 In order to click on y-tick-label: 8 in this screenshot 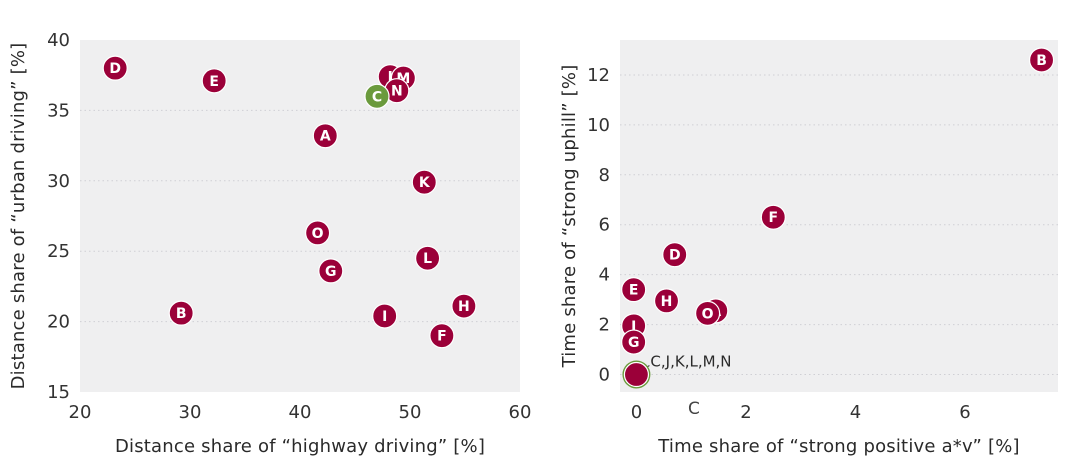, I will do `click(604, 175)`.